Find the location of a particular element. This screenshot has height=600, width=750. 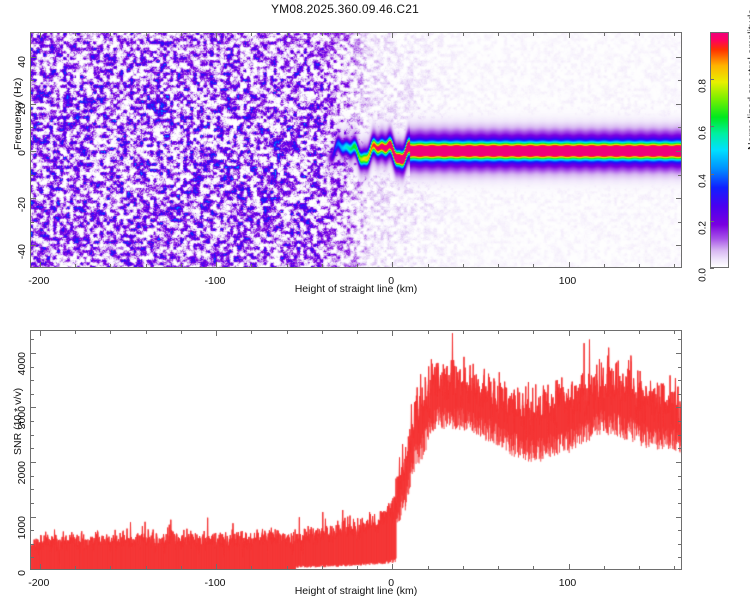

snr-x-axis-title: Height of straight line (km) is located at coordinates (356, 591).